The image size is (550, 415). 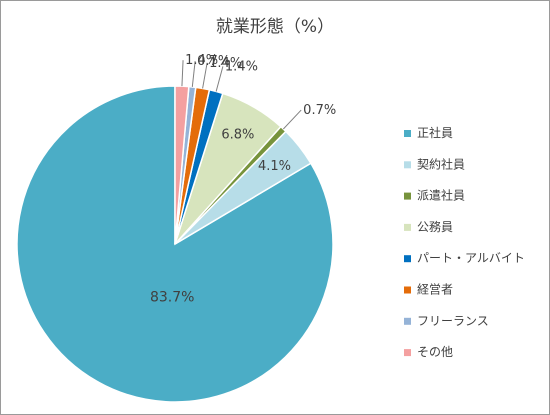 What do you see at coordinates (319, 110) in the screenshot?
I see `data-label-3: 0.7%` at bounding box center [319, 110].